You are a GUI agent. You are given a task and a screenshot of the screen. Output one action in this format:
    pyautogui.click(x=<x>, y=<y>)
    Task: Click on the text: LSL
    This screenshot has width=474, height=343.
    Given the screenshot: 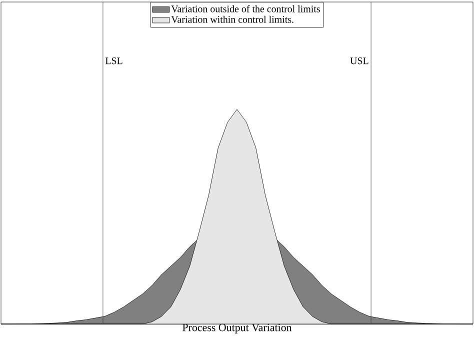 What is the action you would take?
    pyautogui.click(x=113, y=61)
    